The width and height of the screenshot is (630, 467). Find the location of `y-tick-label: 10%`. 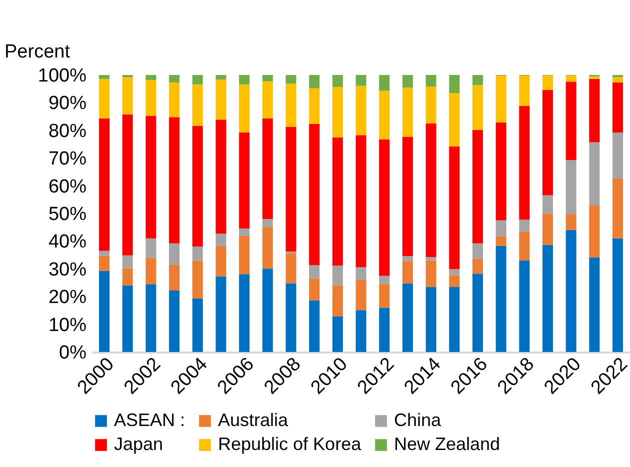

y-tick-label: 10% is located at coordinates (67, 325).